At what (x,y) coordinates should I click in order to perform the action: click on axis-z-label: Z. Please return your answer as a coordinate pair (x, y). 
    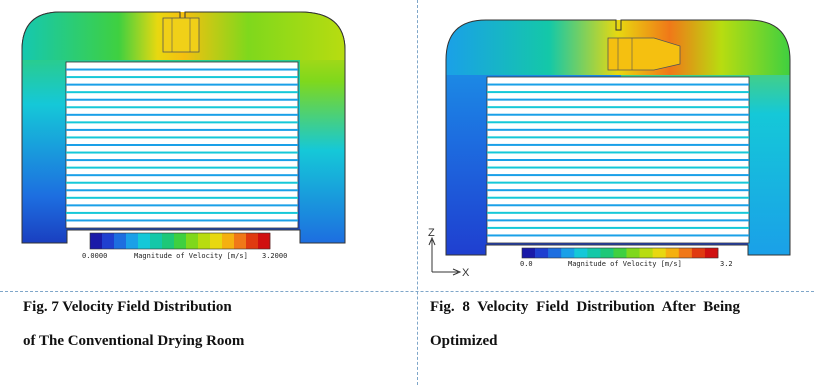
    Looking at the image, I should click on (431, 233).